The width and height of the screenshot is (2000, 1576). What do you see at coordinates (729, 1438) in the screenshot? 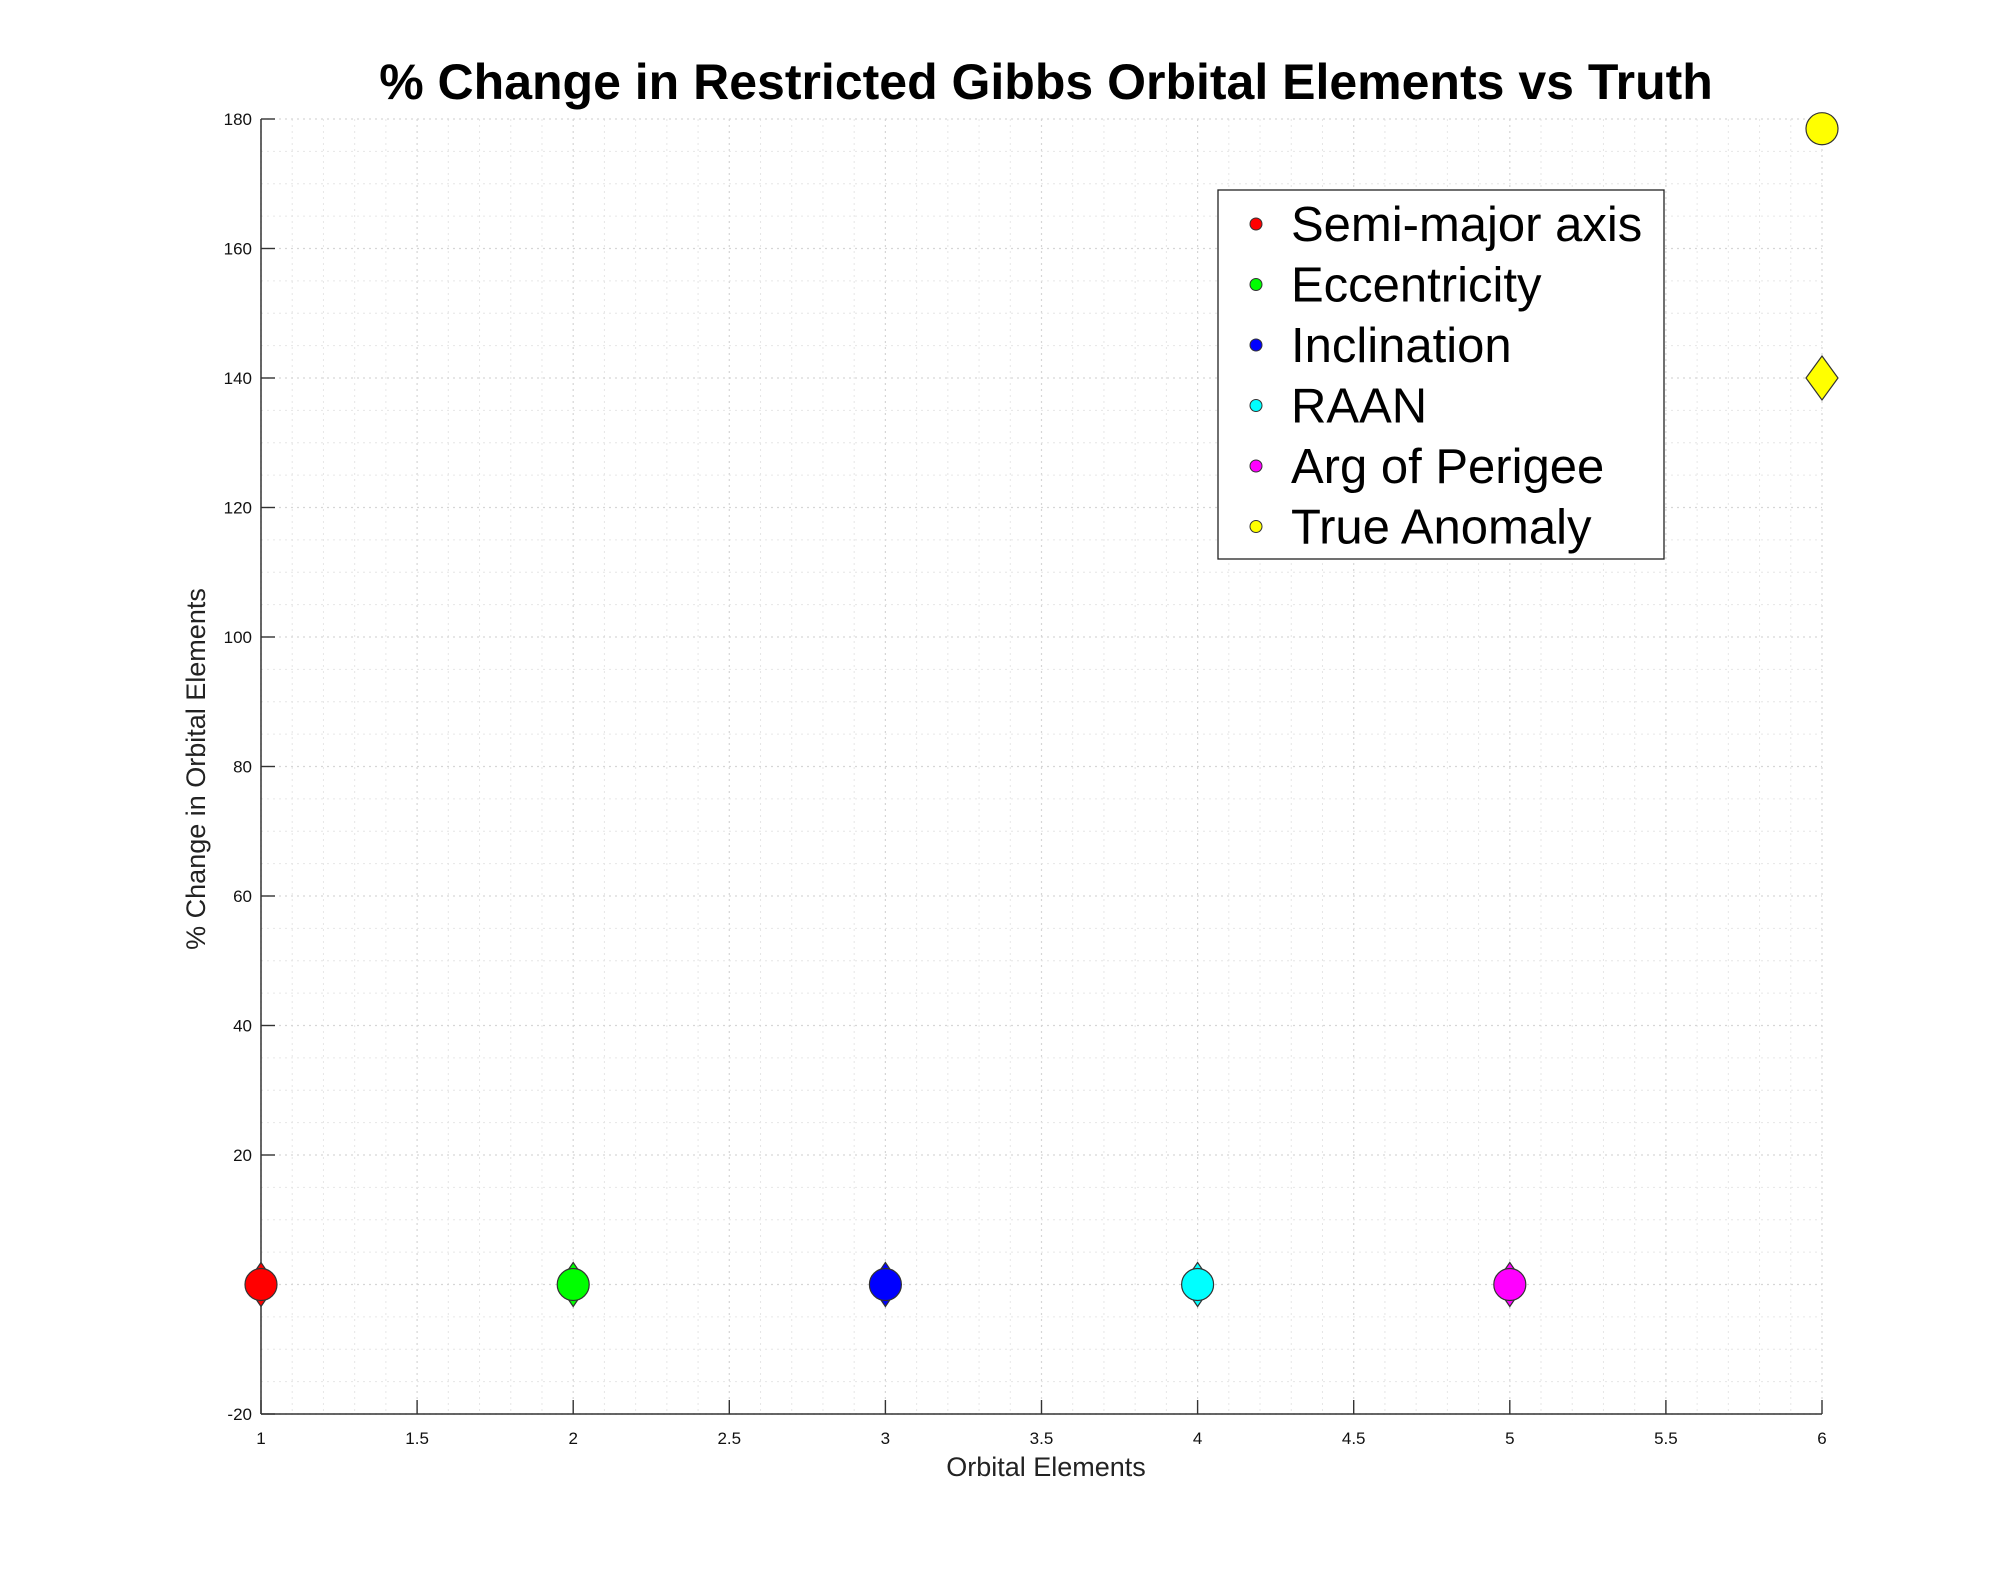
I see `x-tick-label: 2.5` at bounding box center [729, 1438].